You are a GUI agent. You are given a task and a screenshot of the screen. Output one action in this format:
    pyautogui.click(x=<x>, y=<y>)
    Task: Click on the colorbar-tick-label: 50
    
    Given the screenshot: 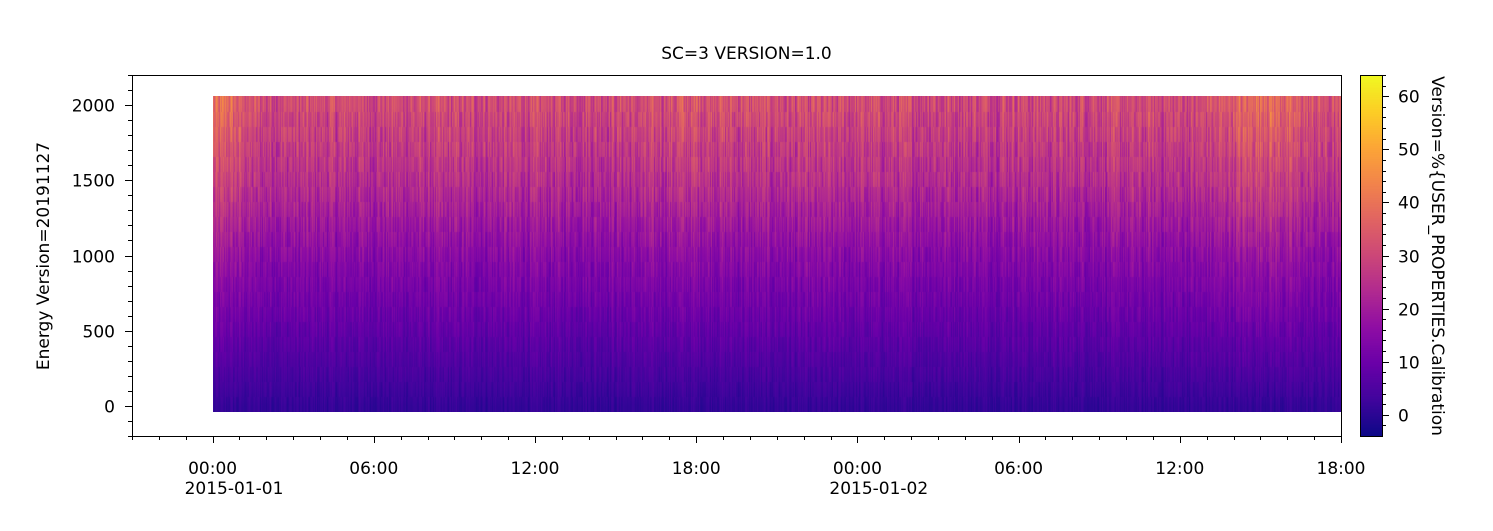 What is the action you would take?
    pyautogui.click(x=1409, y=151)
    